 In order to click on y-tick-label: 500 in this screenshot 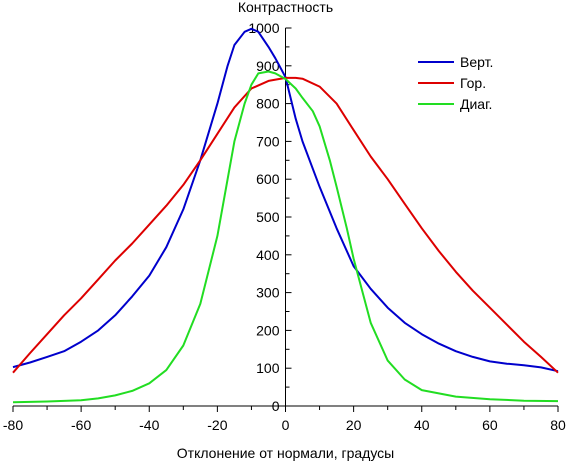, I will do `click(268, 217)`.